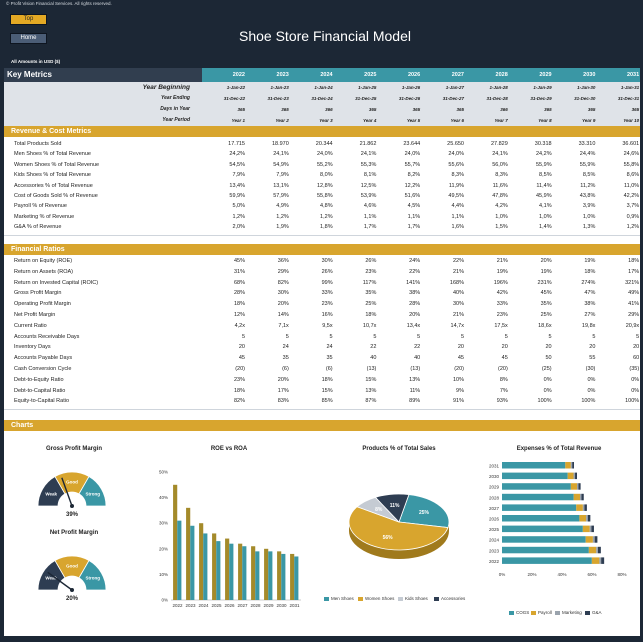  What do you see at coordinates (103, 75) in the screenshot?
I see `key-metrics-title: Key Metrics` at bounding box center [103, 75].